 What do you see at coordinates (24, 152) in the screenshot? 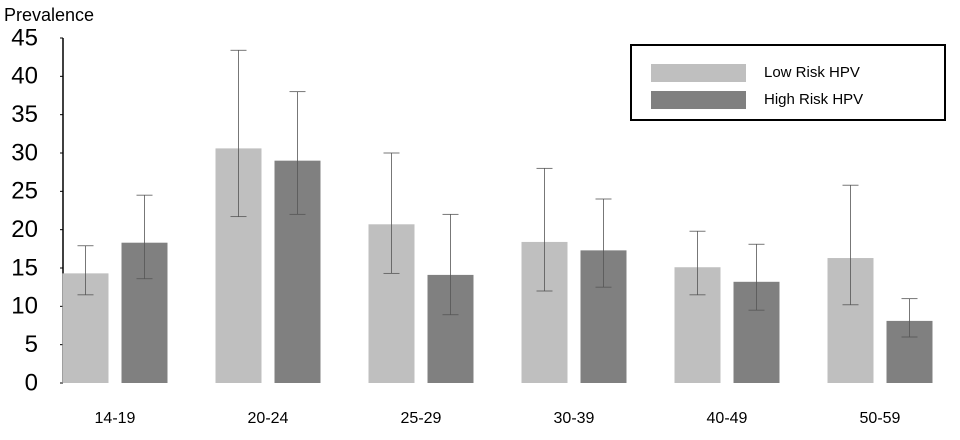
I see `y-tick-label: 30` at bounding box center [24, 152].